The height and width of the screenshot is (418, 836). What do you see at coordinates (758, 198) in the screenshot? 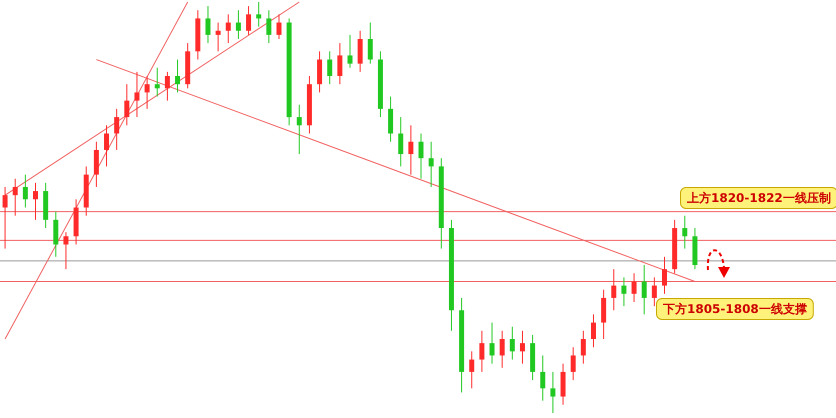
I see `annotation: 上方1820-1822一线压制` at bounding box center [758, 198].